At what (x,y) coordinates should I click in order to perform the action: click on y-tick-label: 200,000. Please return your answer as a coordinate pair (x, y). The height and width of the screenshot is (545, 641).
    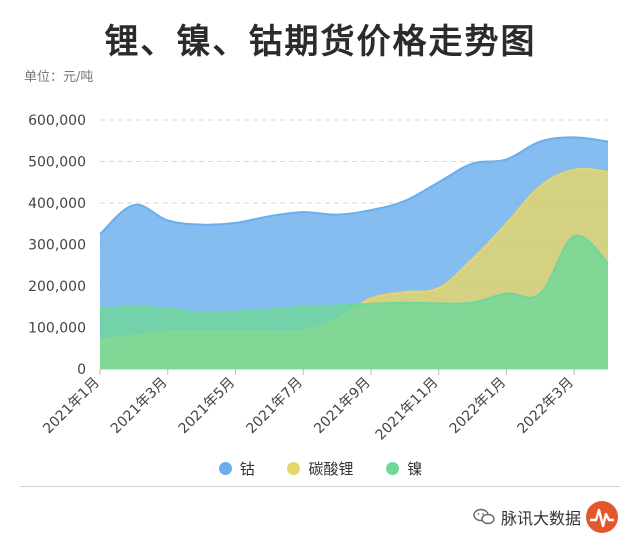
    Looking at the image, I should click on (57, 287).